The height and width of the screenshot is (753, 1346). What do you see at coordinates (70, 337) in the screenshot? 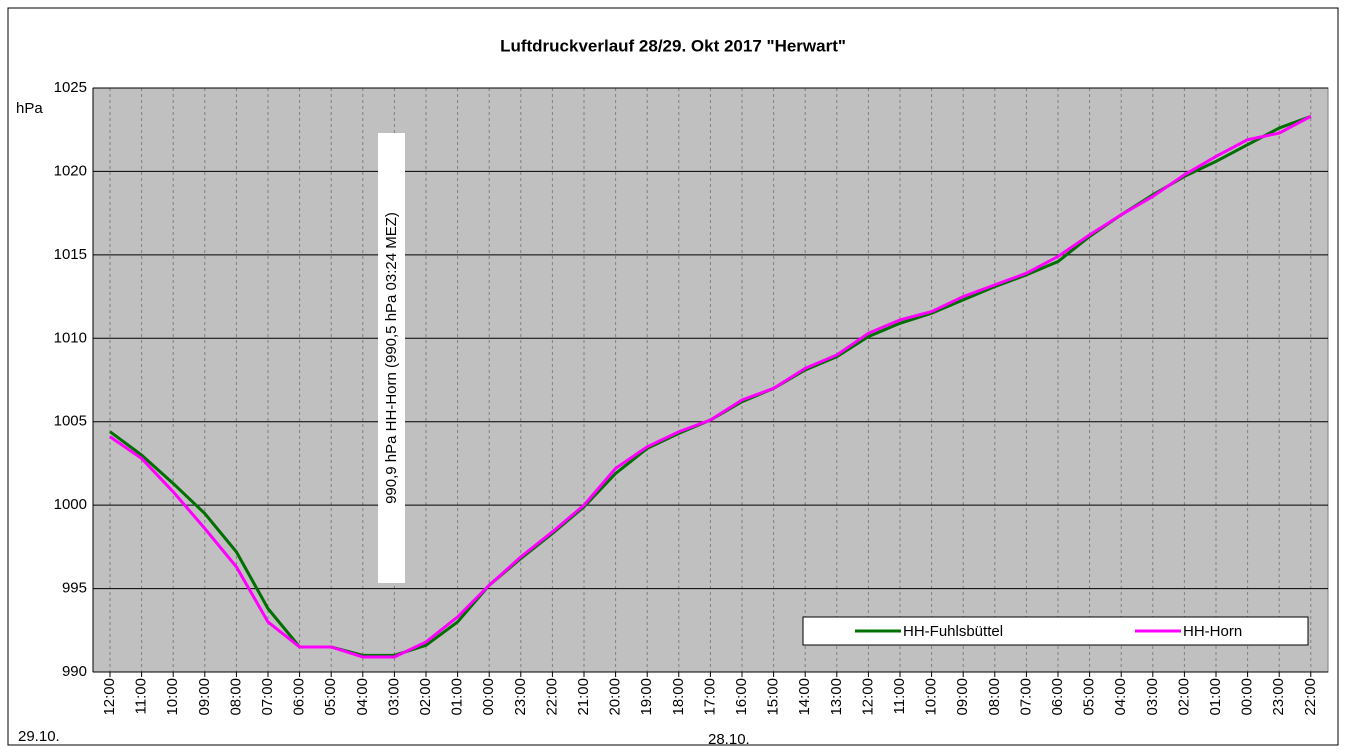
I see `y-tick-label: 1010` at bounding box center [70, 337].